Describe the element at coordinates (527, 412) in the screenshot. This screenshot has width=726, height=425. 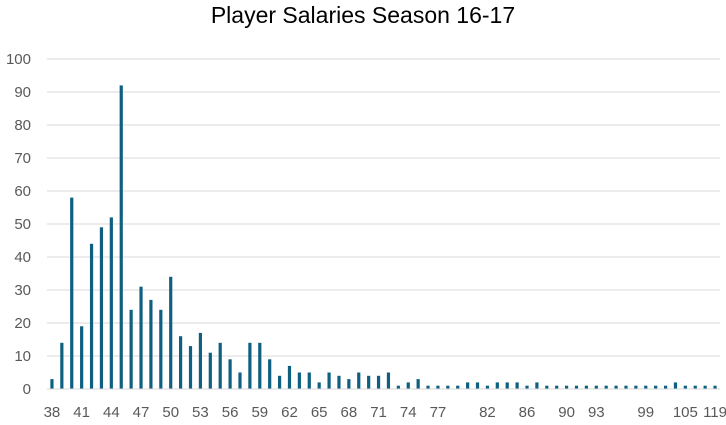
I see `x-tick-label: 86` at that location.